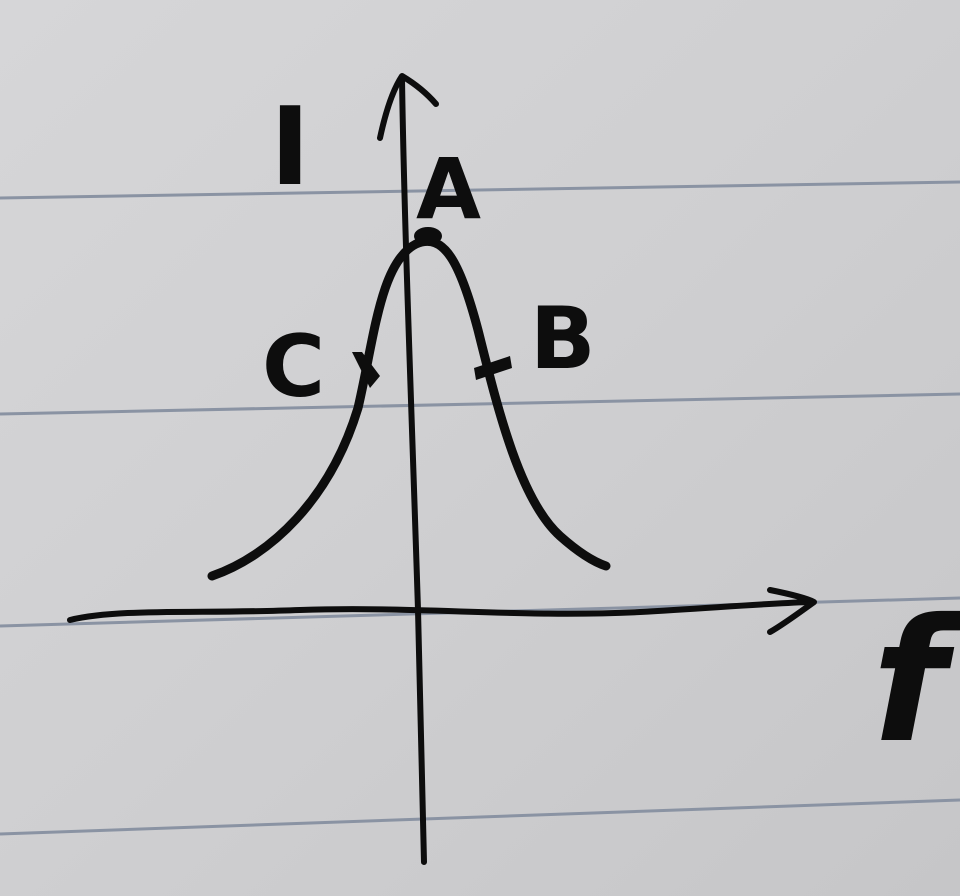 This screenshot has width=960, height=896. Describe the element at coordinates (792, 611) in the screenshot. I see `x-axis-arrowhead` at that location.